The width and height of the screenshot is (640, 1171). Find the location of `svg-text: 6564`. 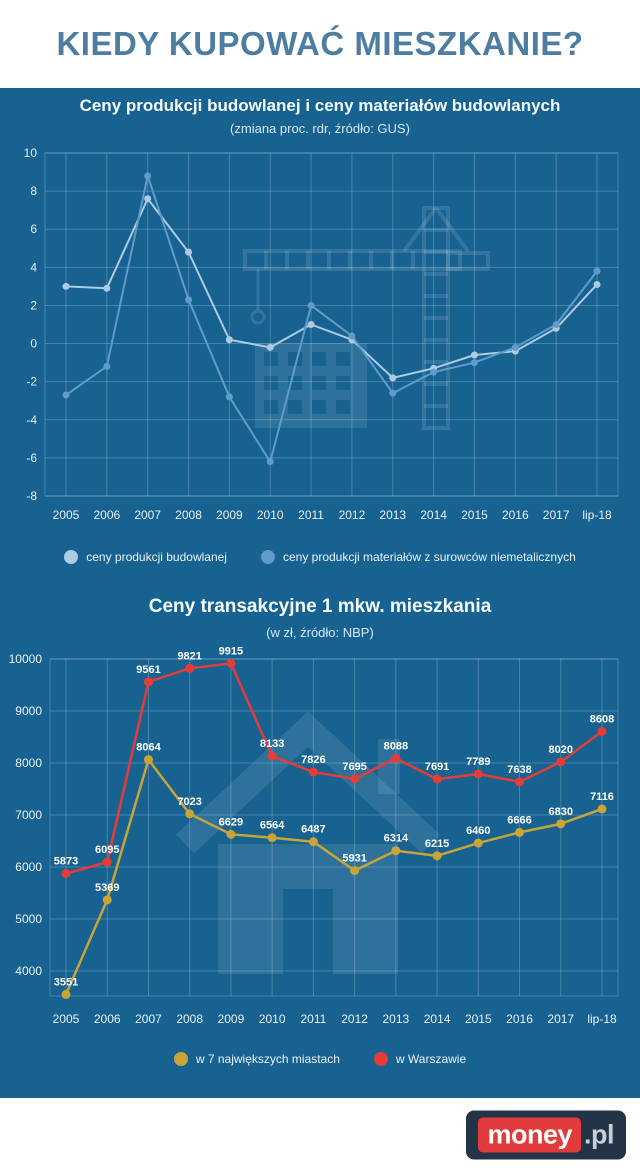

svg-text: 6564 is located at coordinates (272, 826).